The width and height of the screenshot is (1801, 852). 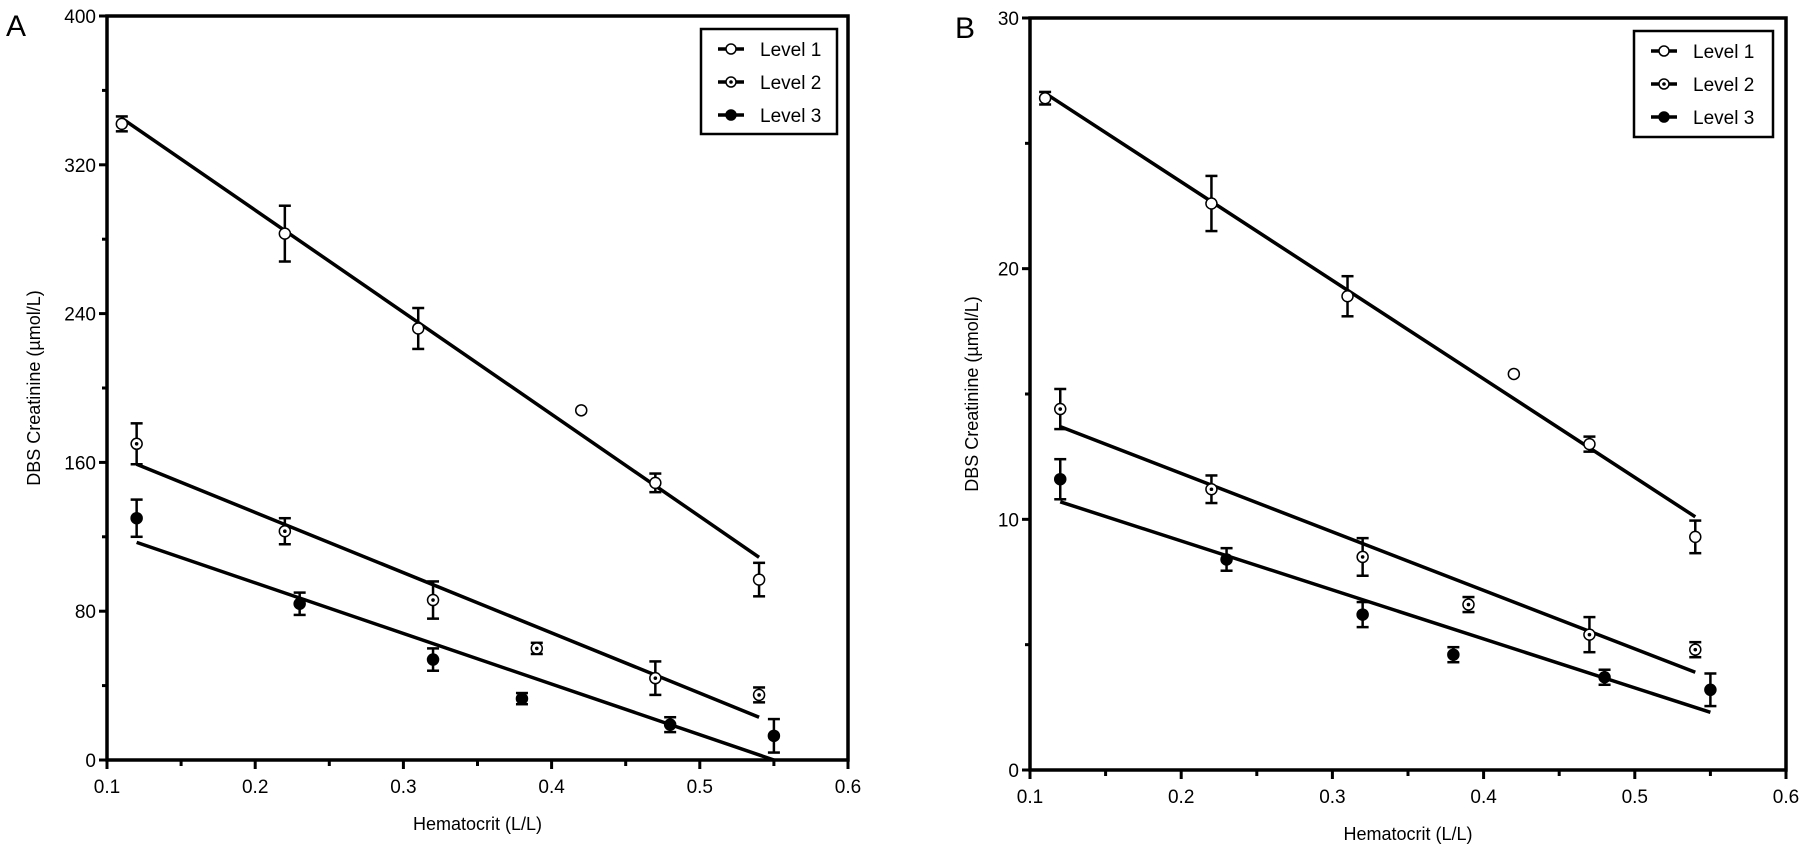 What do you see at coordinates (80, 315) in the screenshot?
I see `y-tick-label: 240` at bounding box center [80, 315].